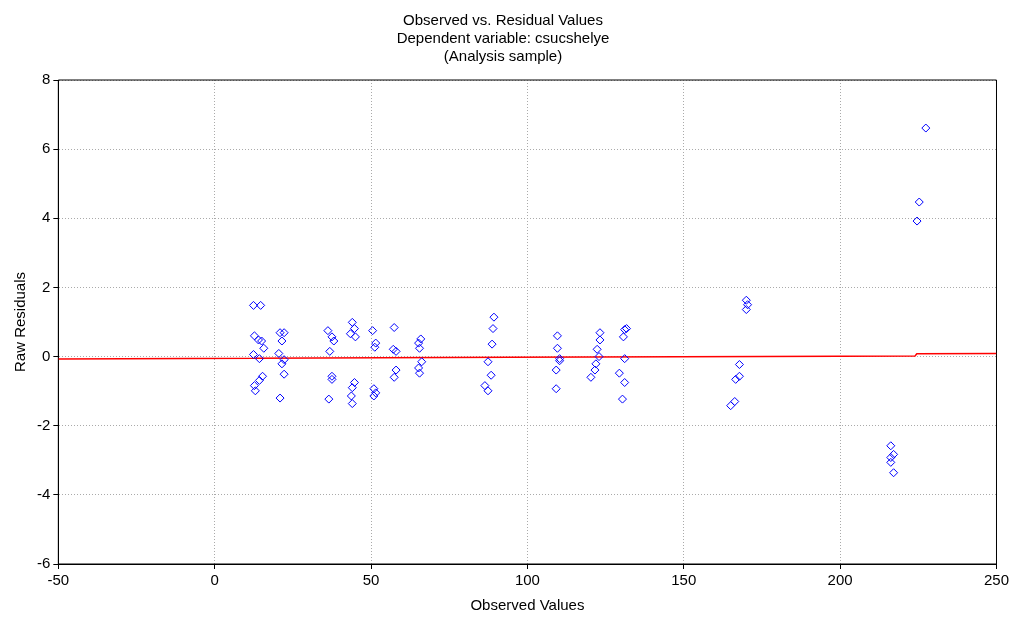  Describe the element at coordinates (46, 217) in the screenshot. I see `y-tick-label: 4` at that location.